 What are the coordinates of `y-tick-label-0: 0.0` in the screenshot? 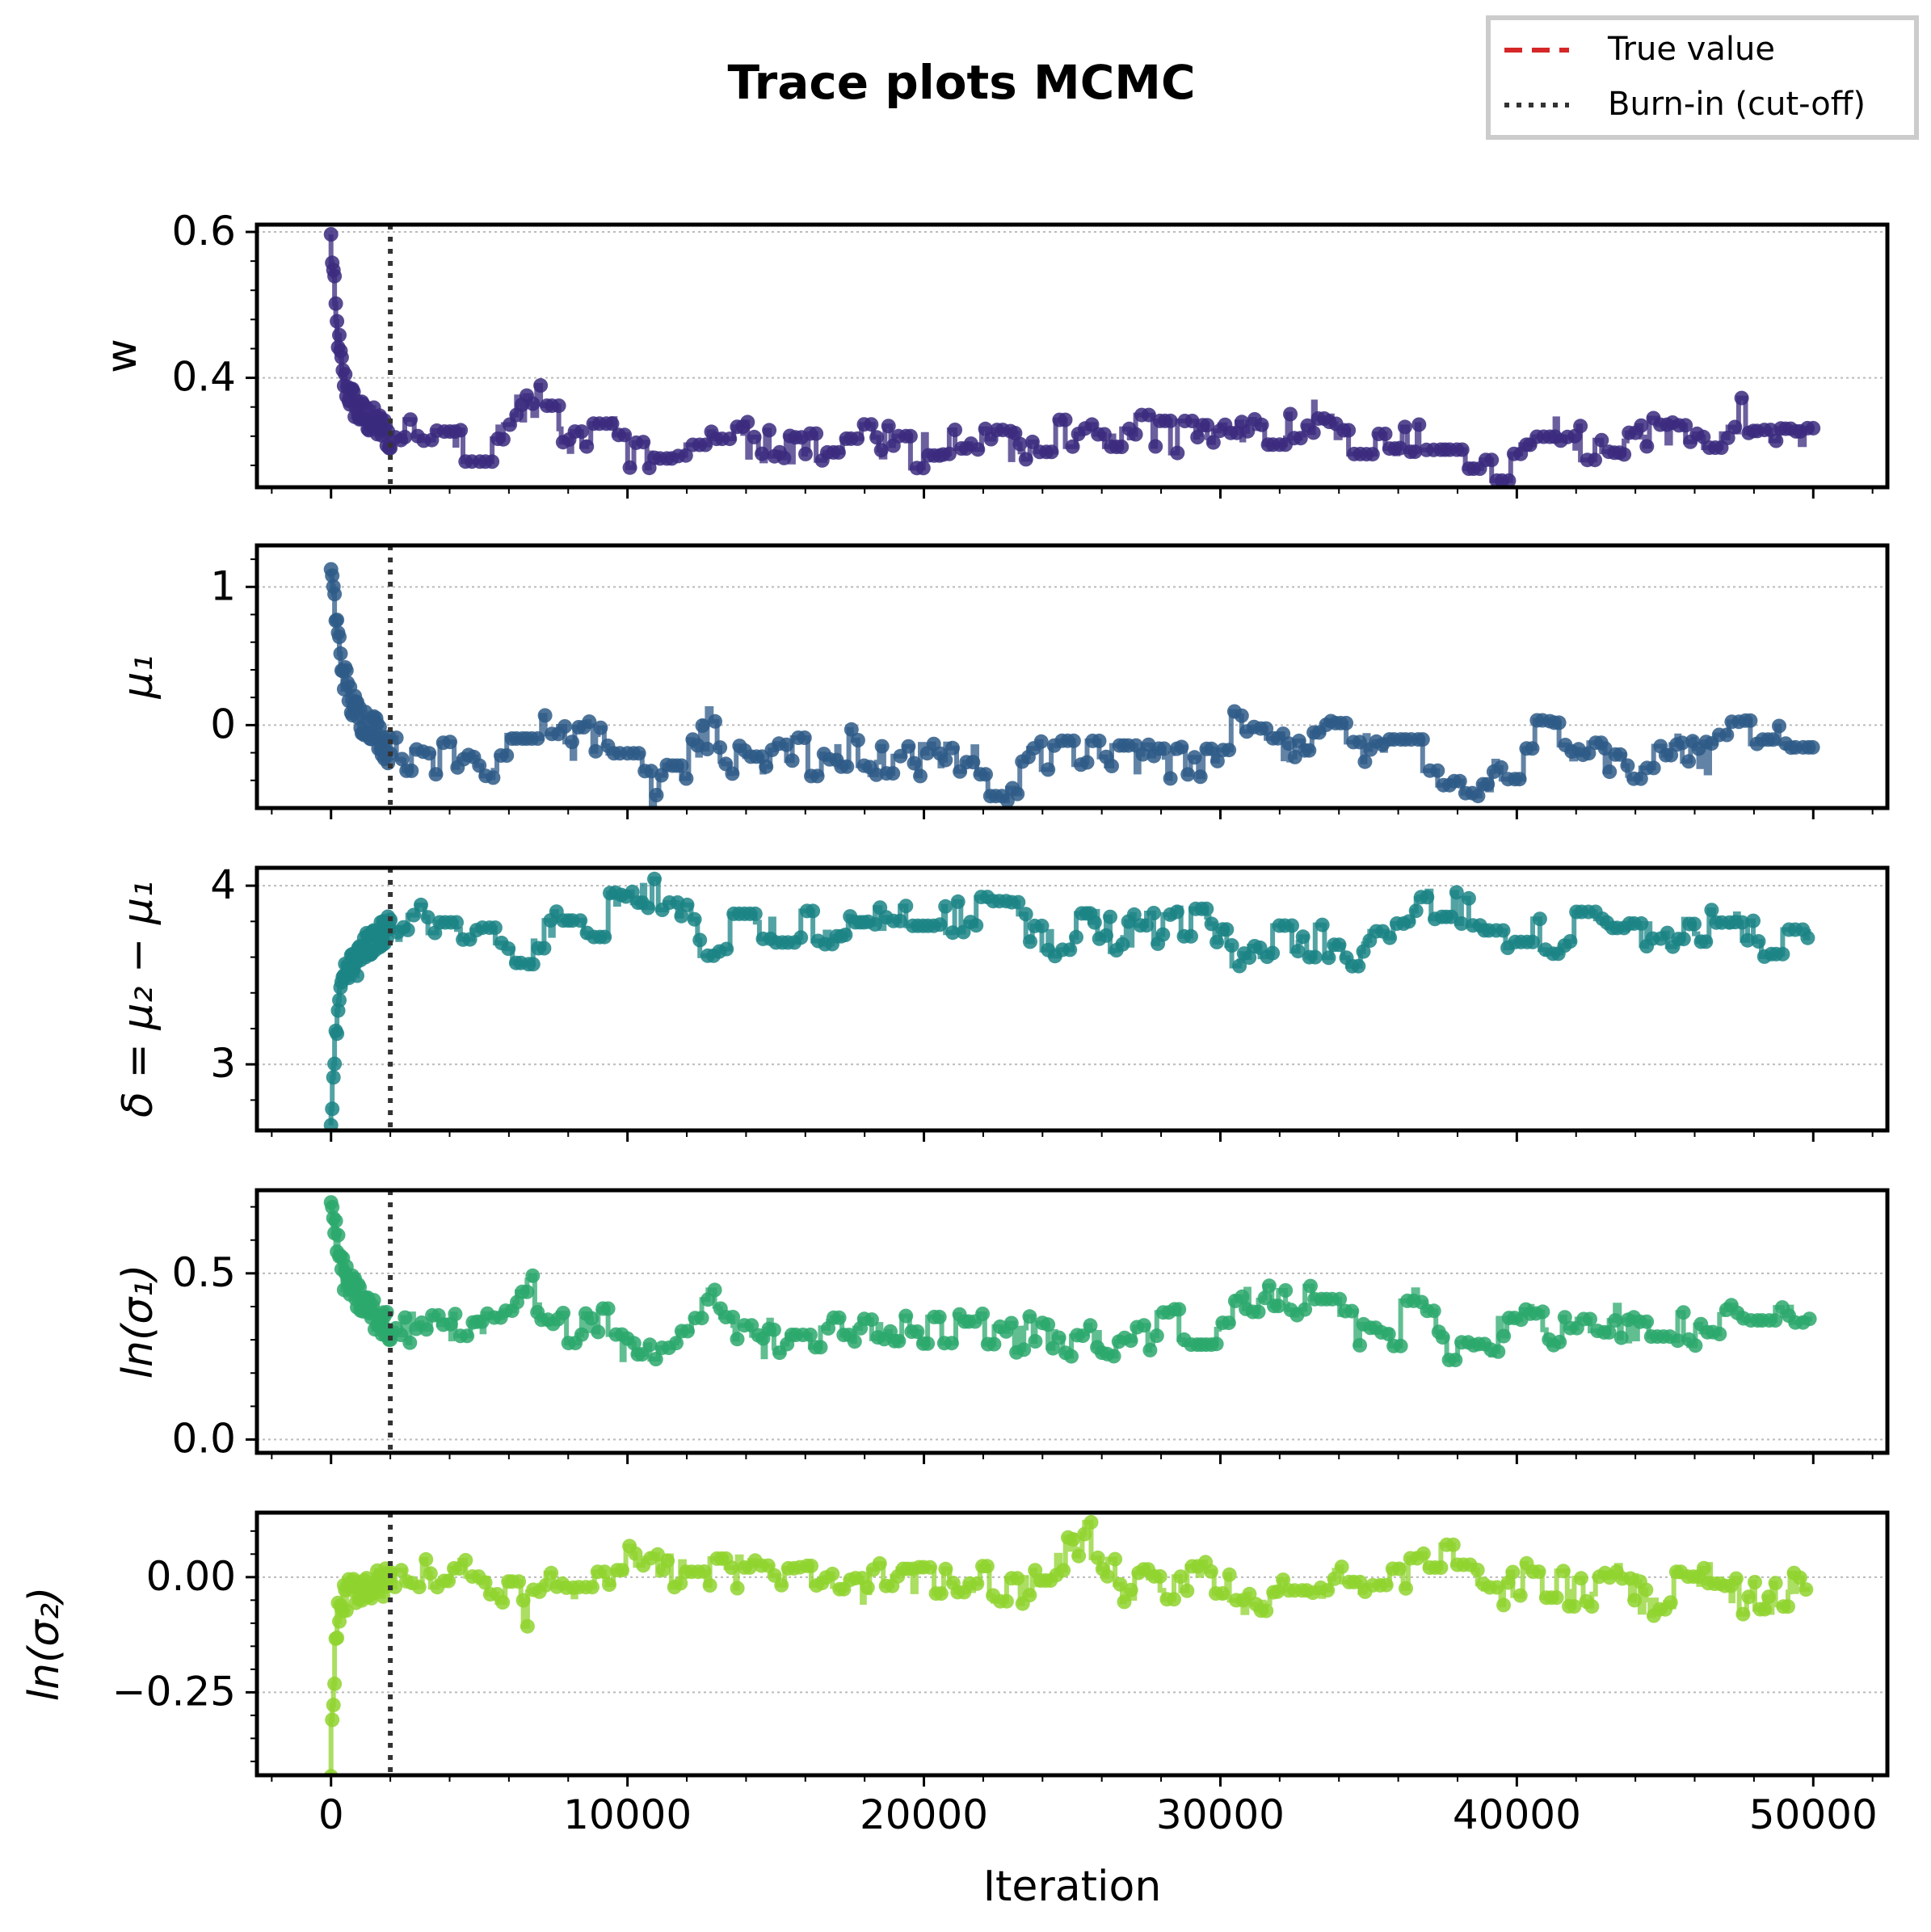 It's located at (203, 1439).